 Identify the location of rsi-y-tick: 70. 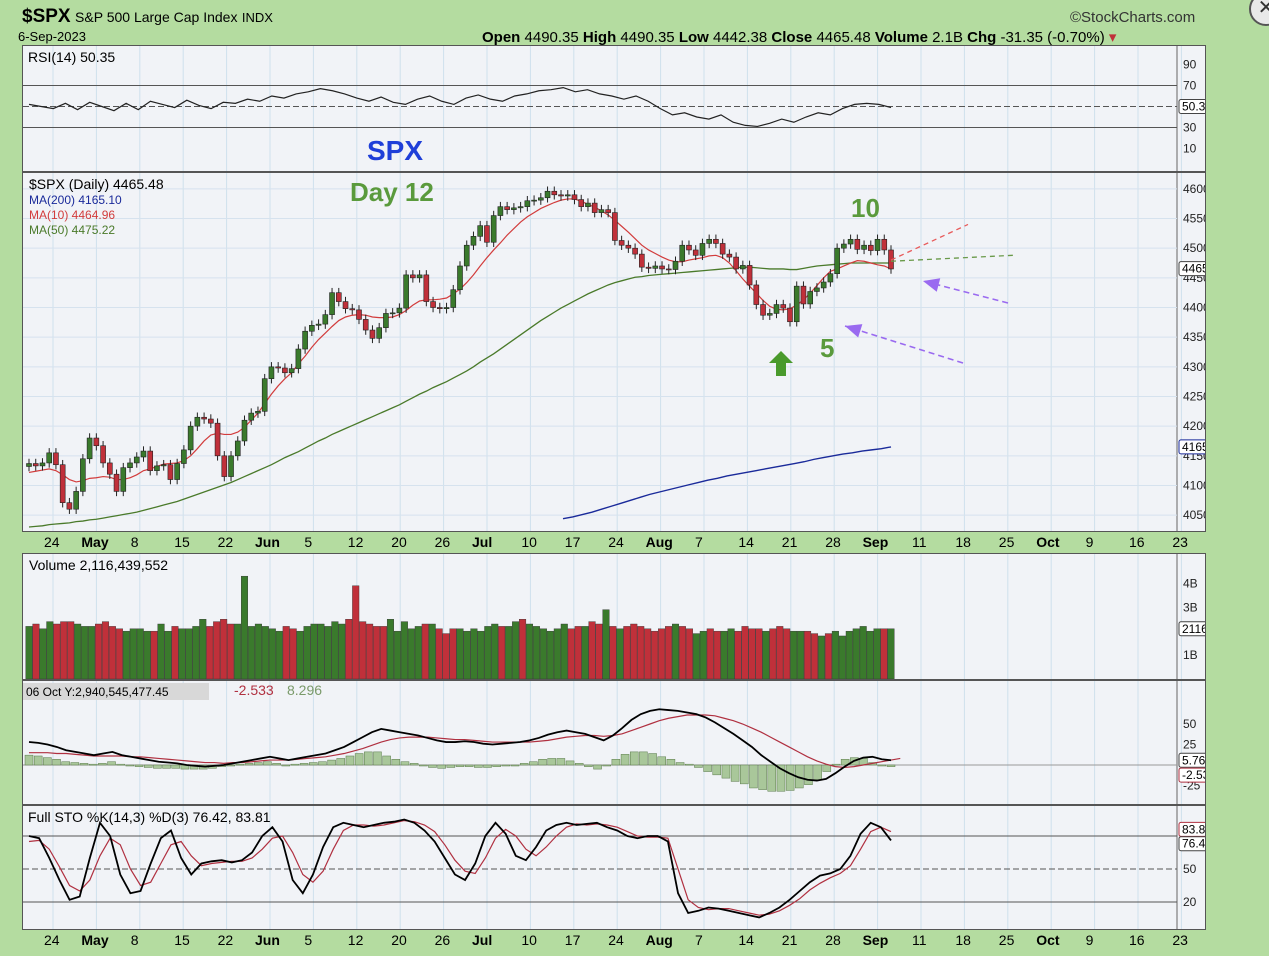
(1190, 86).